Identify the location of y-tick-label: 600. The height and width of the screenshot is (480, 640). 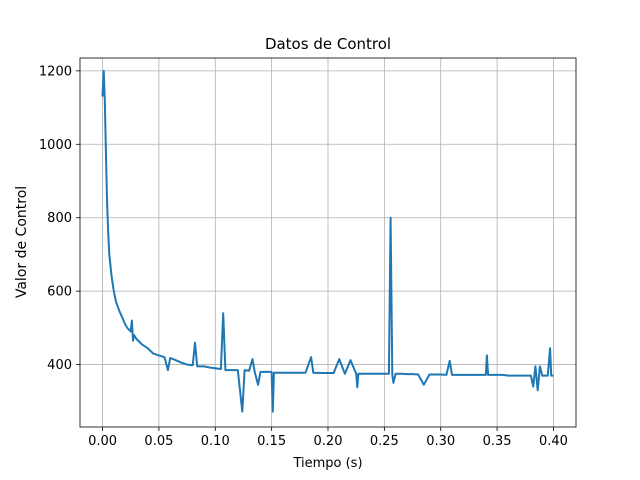
(59, 292).